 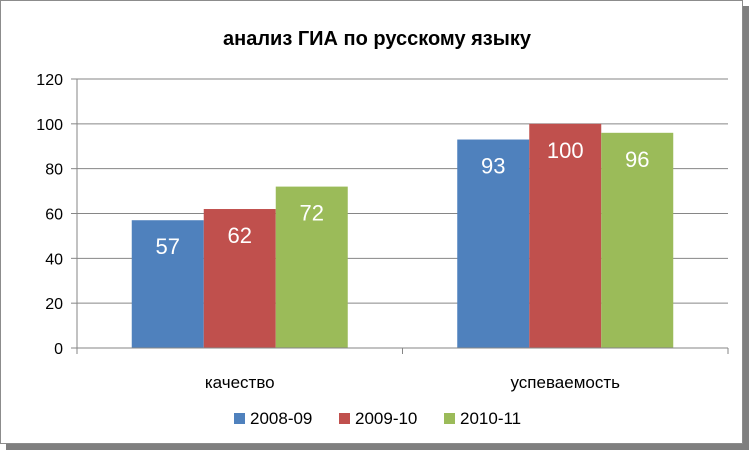 I want to click on data-label: 96, so click(x=637, y=159).